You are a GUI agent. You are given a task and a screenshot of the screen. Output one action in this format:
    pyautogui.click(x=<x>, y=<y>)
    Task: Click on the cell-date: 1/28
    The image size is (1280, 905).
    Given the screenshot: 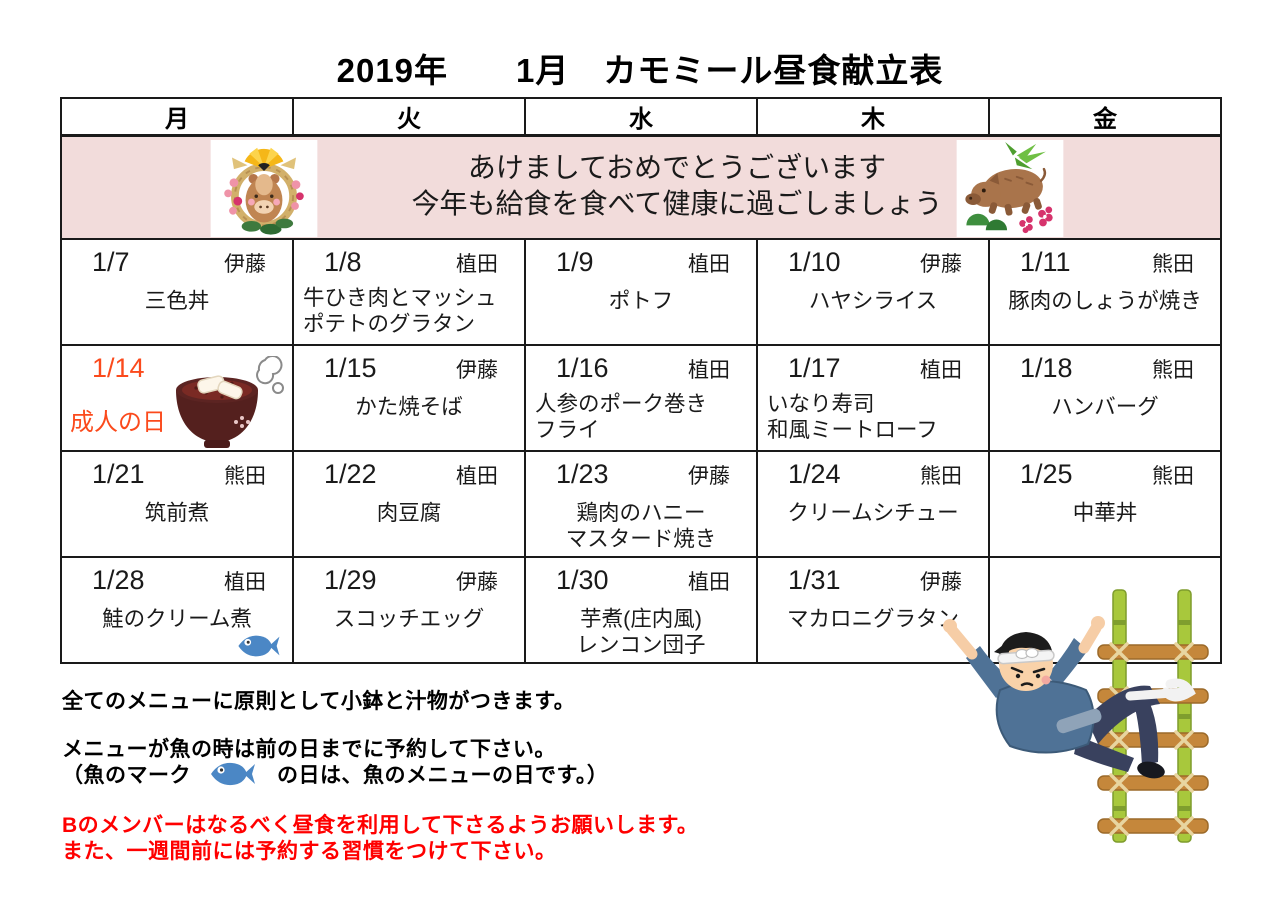 What is the action you would take?
    pyautogui.click(x=118, y=580)
    